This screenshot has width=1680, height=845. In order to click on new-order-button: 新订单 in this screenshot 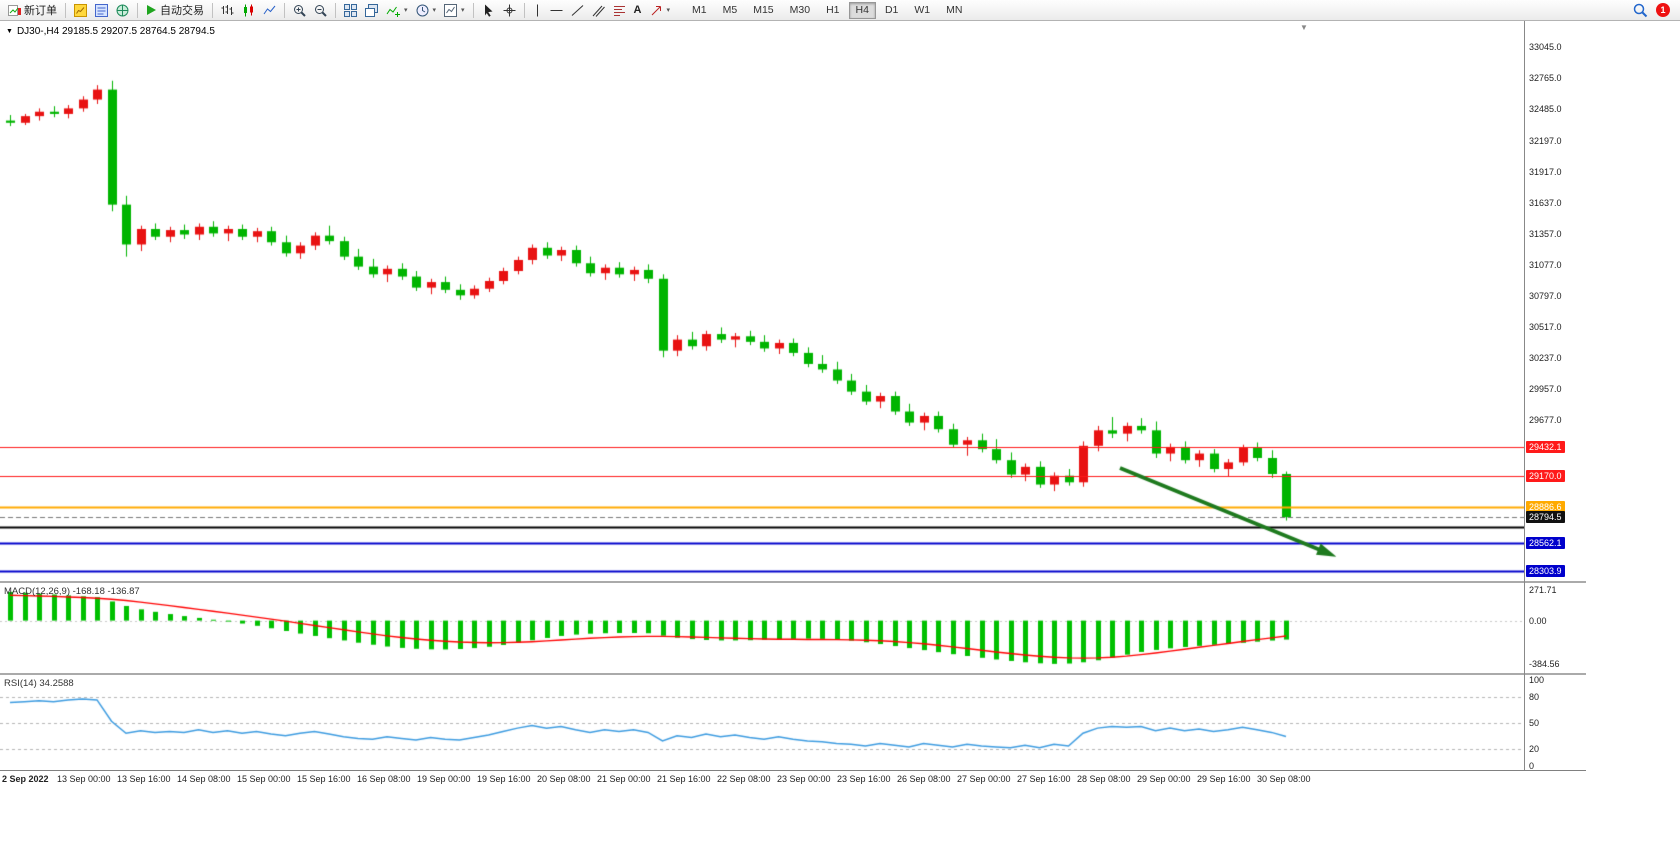, I will do `click(32, 10)`.